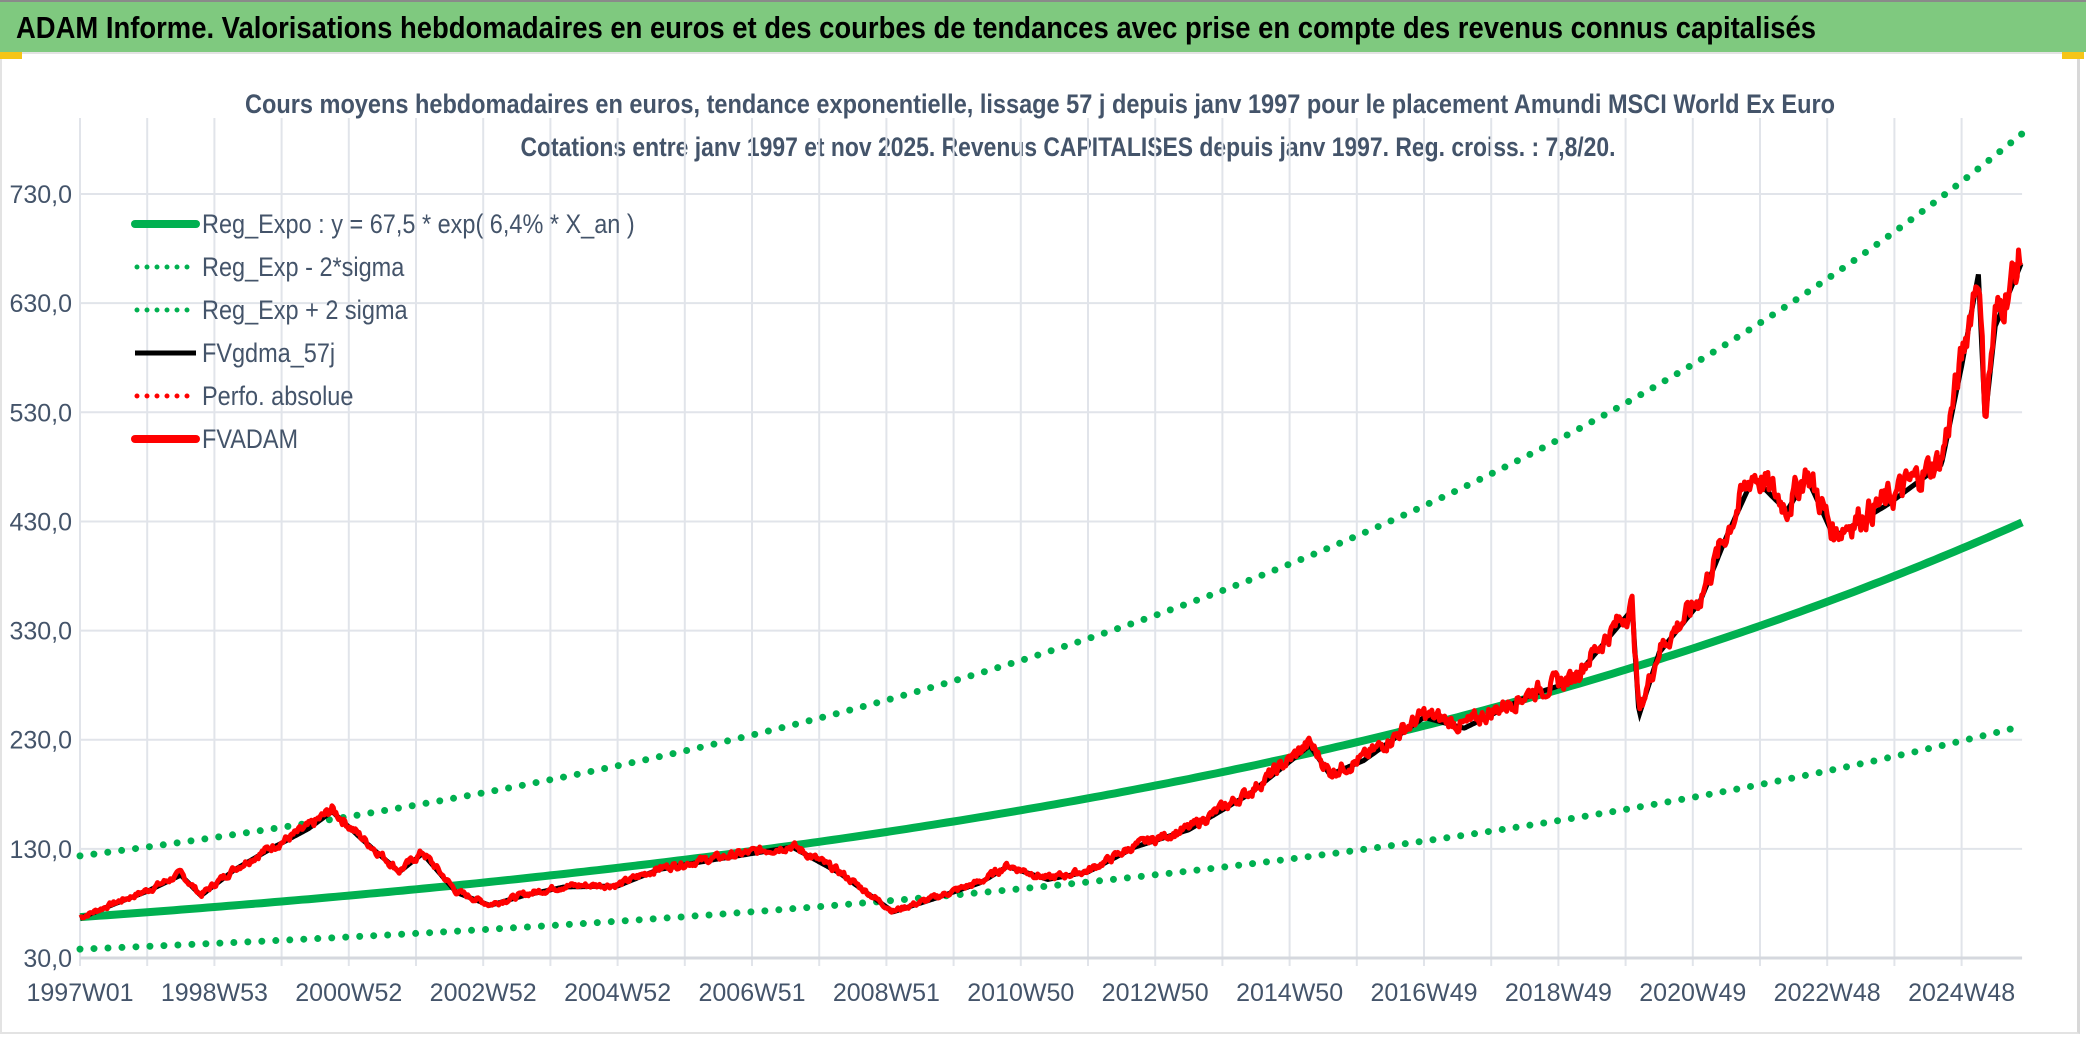  What do you see at coordinates (348, 993) in the screenshot?
I see `x-tick-label: 2000W52` at bounding box center [348, 993].